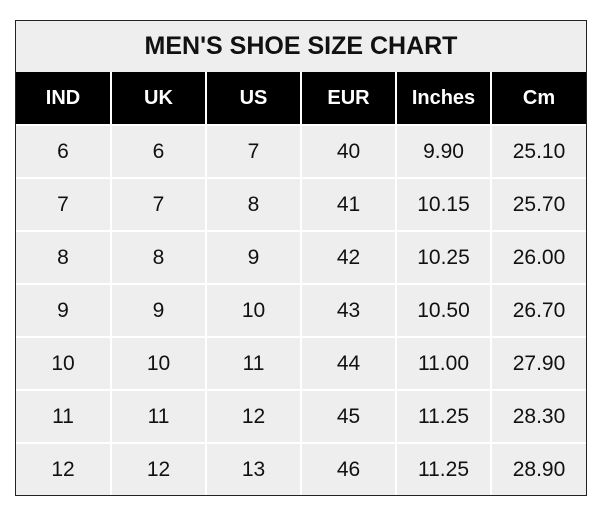  I want to click on cell-us: 9, so click(253, 257).